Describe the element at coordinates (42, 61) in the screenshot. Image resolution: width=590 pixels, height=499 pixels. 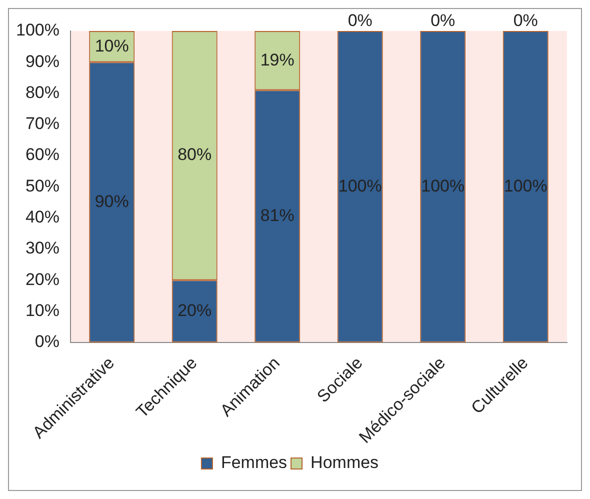
I see `y-tick-label: 90%` at that location.